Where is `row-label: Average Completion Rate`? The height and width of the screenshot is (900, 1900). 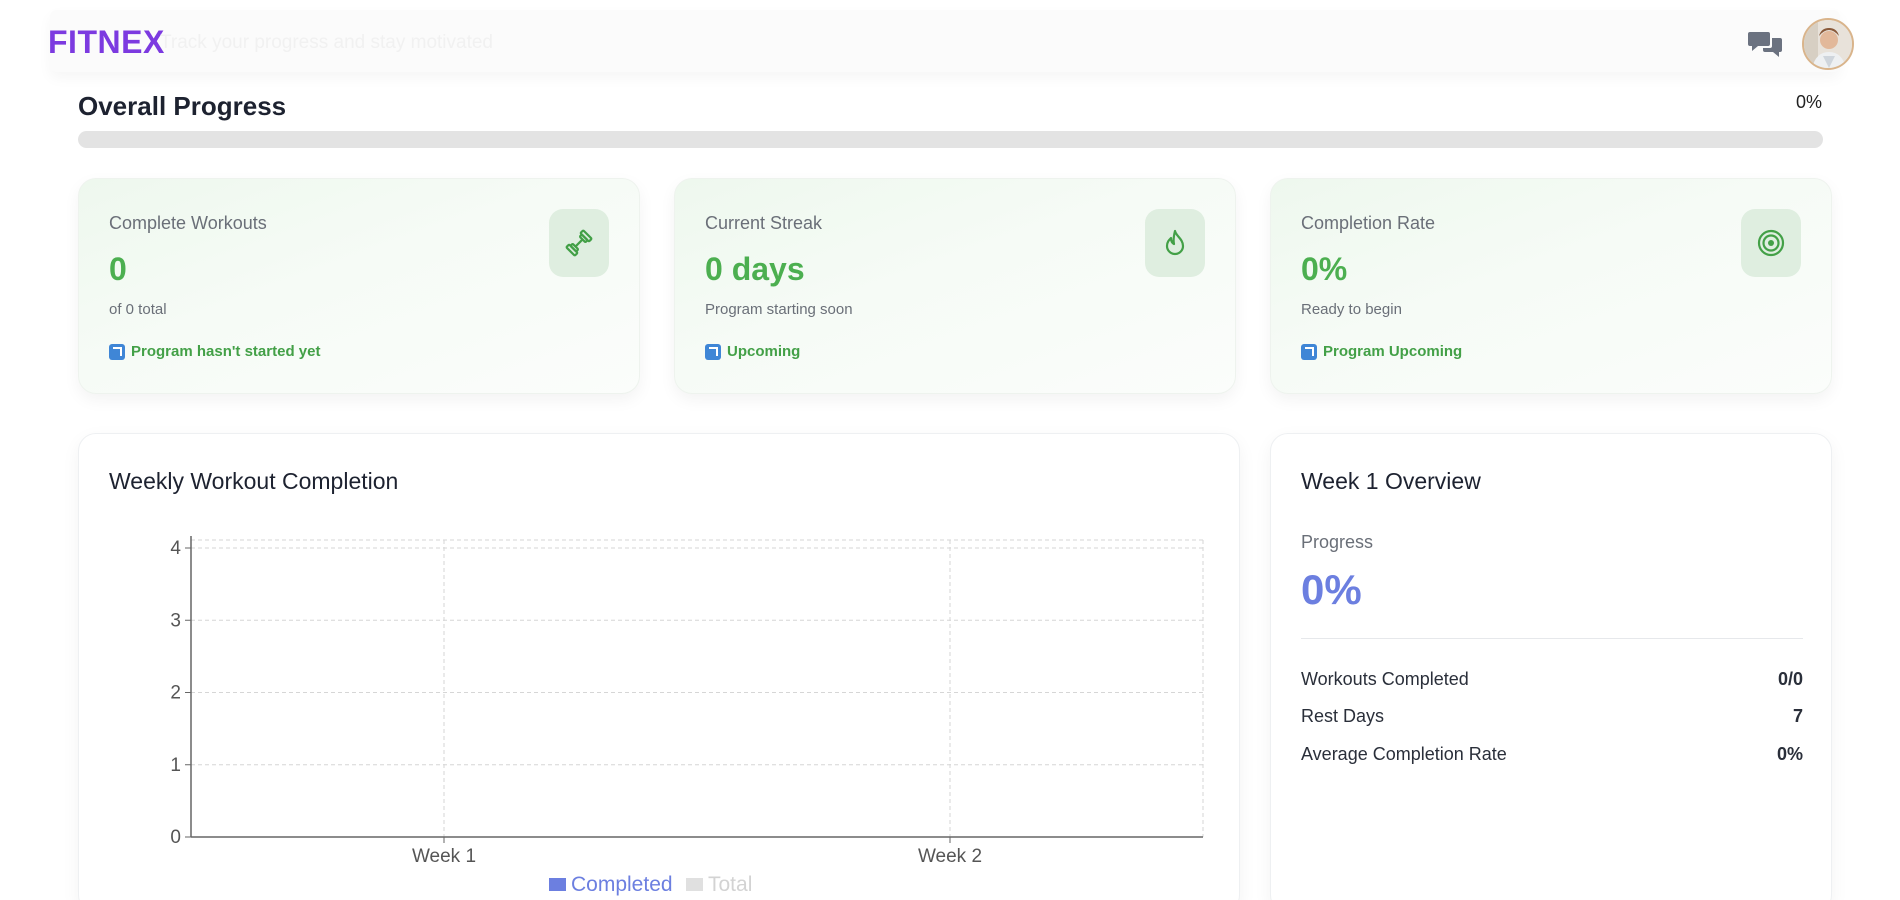 row-label: Average Completion Rate is located at coordinates (1404, 754).